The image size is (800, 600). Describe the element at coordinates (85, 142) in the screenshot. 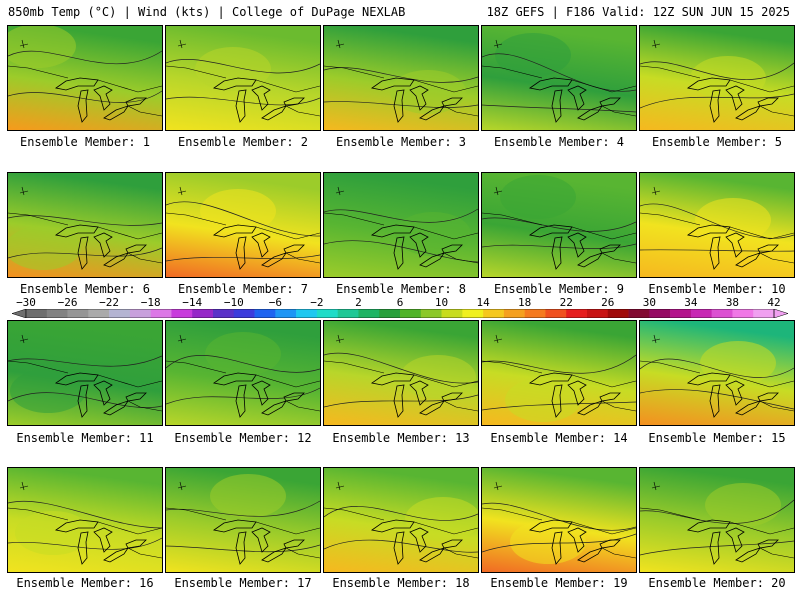

I see `ensemble-member-label: Ensemble Member: 1` at that location.